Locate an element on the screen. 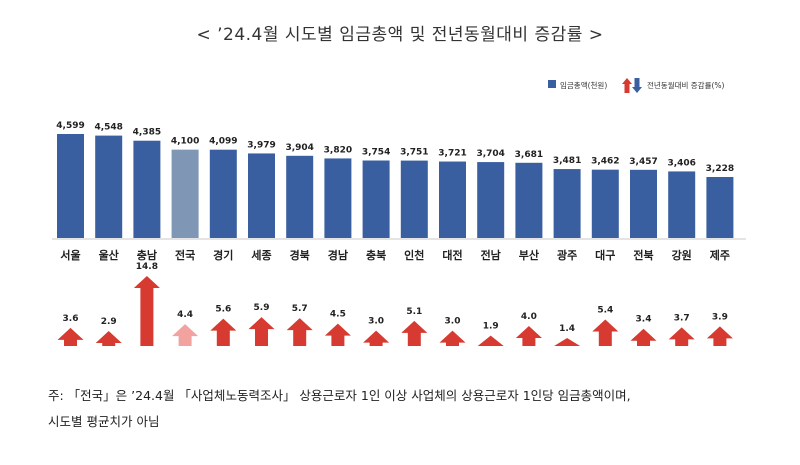 The height and width of the screenshot is (465, 800). wage-value-label: 4,099 is located at coordinates (223, 142).